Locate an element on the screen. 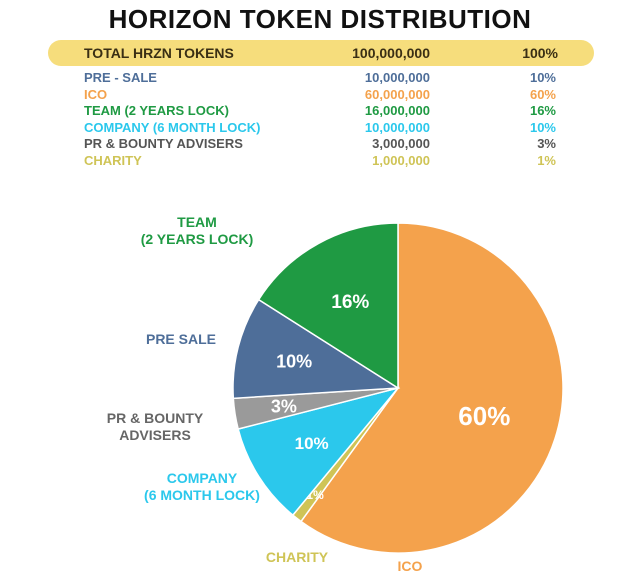 The width and height of the screenshot is (640, 573). table-row-pre-sale: PRE - SALE 10,000,000 10% is located at coordinates (320, 78).